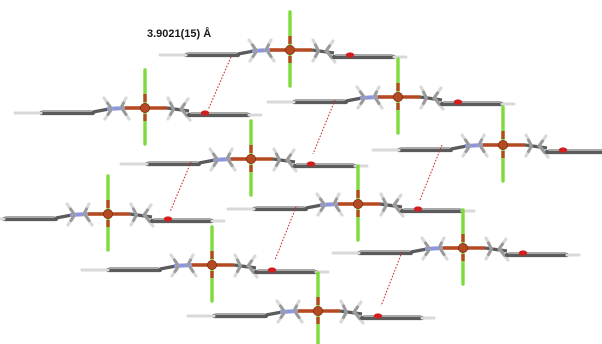 Image resolution: width=602 pixels, height=344 pixels. I want to click on distance-label: 3.9021(15) Å, so click(179, 33).